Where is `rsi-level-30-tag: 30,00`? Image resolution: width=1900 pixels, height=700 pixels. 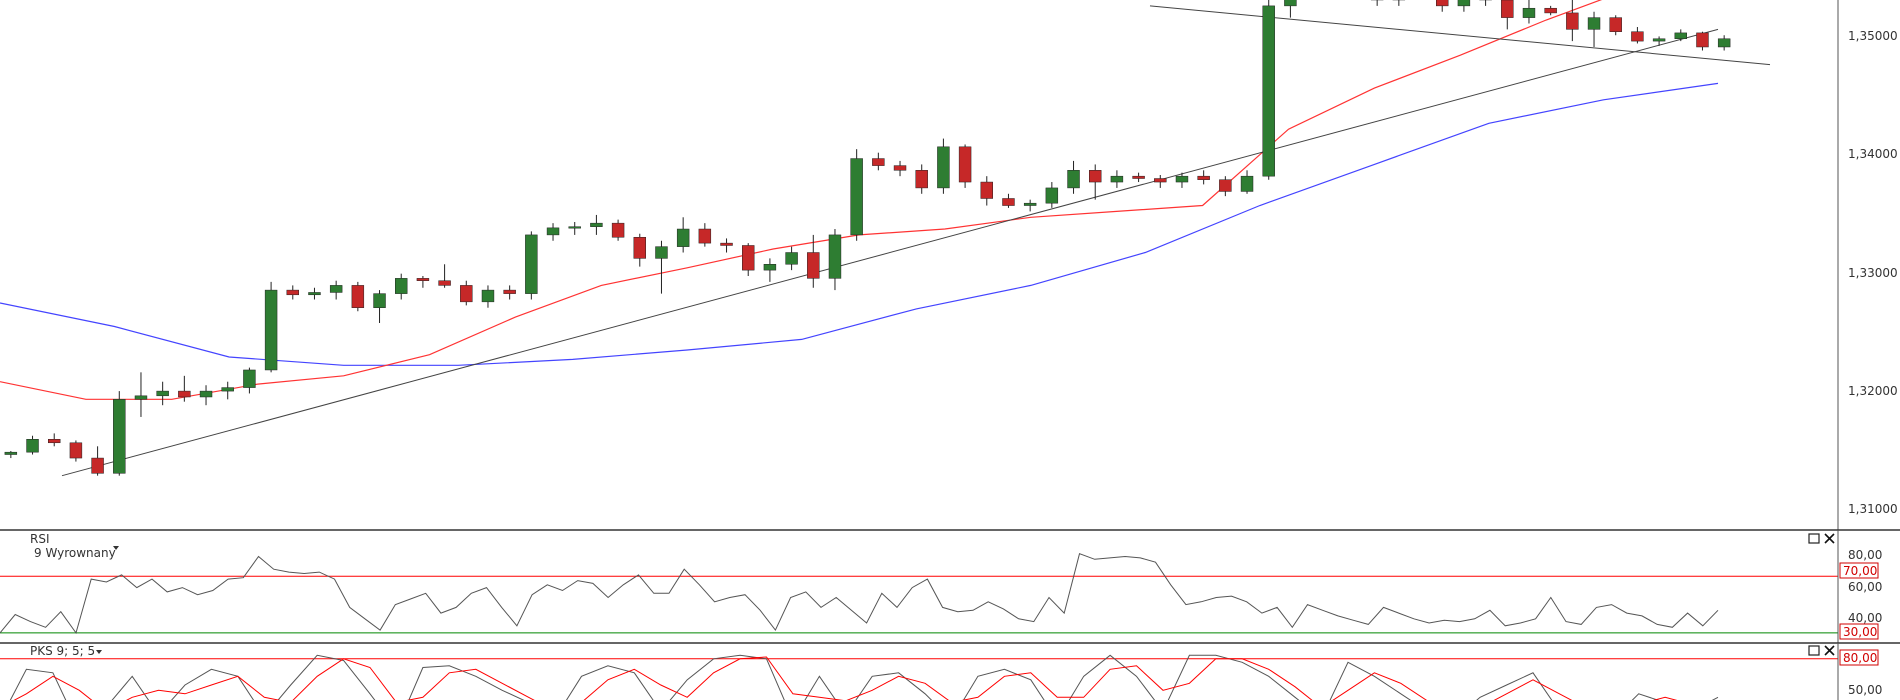 rsi-level-30-tag: 30,00 is located at coordinates (1860, 632).